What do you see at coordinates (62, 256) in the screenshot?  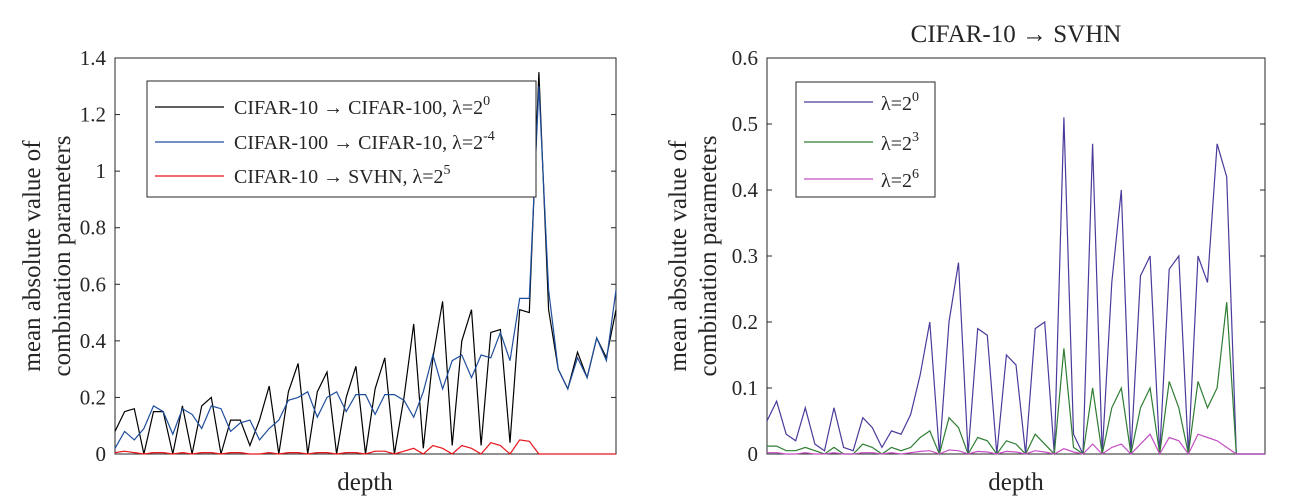 I see `y-axis-label-left-line2: combination parameters` at bounding box center [62, 256].